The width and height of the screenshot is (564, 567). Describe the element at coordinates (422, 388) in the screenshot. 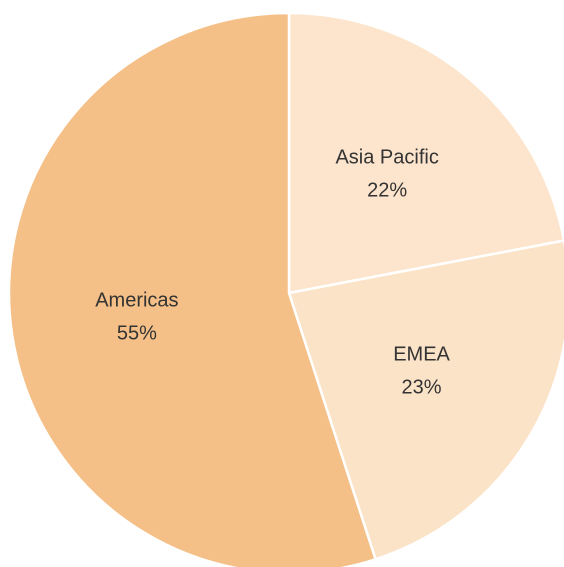

I see `slice-value: 23%` at that location.